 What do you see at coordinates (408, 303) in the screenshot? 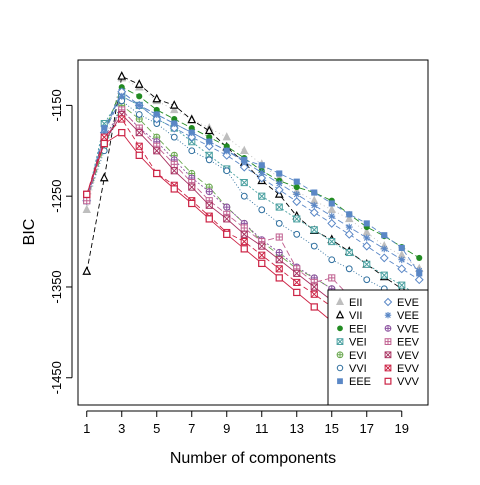
I see `legend-label: EVE` at bounding box center [408, 303].